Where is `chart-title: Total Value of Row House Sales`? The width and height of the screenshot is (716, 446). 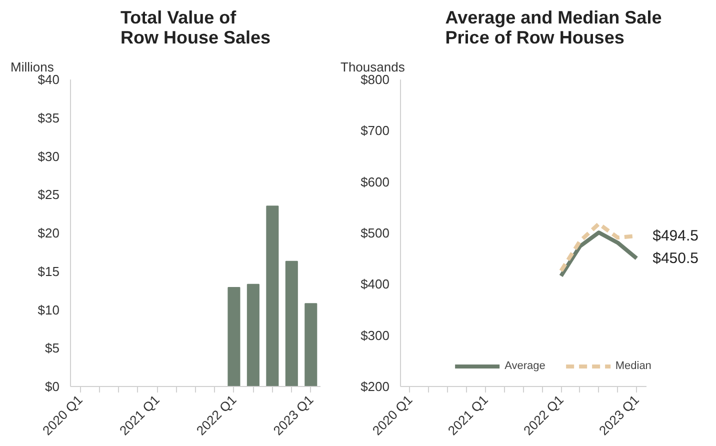 chart-title: Total Value of Row House Sales is located at coordinates (195, 28).